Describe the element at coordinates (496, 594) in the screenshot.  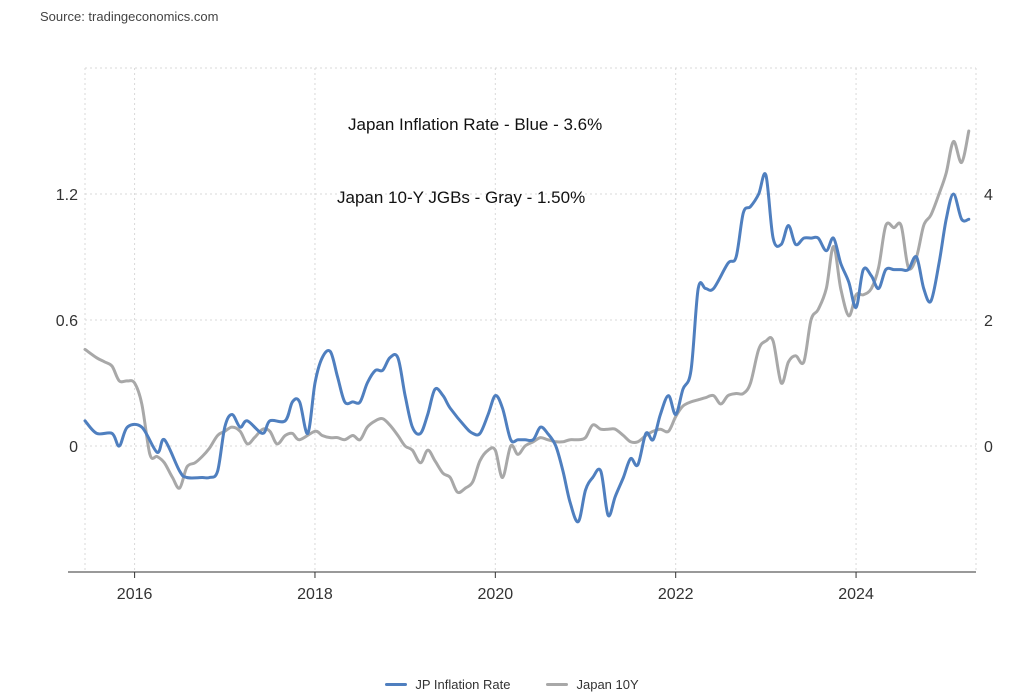
I see `x-tick-label: 2020` at that location.